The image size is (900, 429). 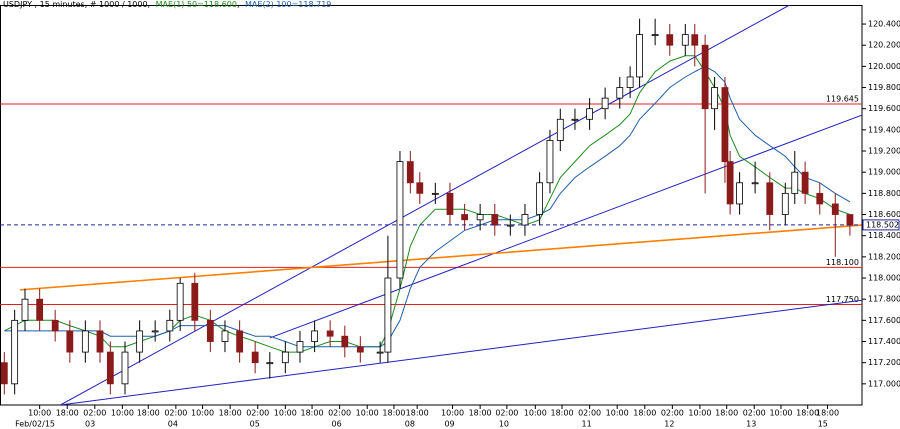 I want to click on y-tick-label: 120.400, so click(x=884, y=24).